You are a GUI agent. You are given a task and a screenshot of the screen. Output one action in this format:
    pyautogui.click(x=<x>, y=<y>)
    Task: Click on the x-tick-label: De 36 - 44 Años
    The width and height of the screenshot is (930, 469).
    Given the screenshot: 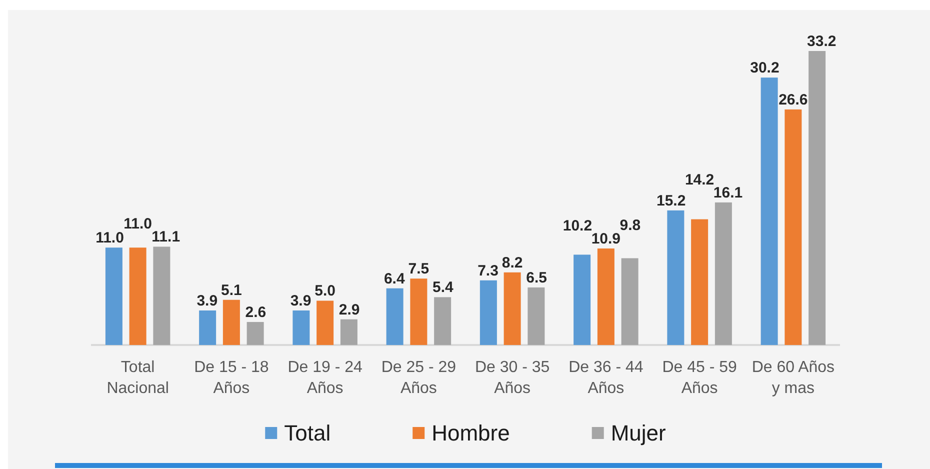 What is the action you would take?
    pyautogui.click(x=606, y=378)
    